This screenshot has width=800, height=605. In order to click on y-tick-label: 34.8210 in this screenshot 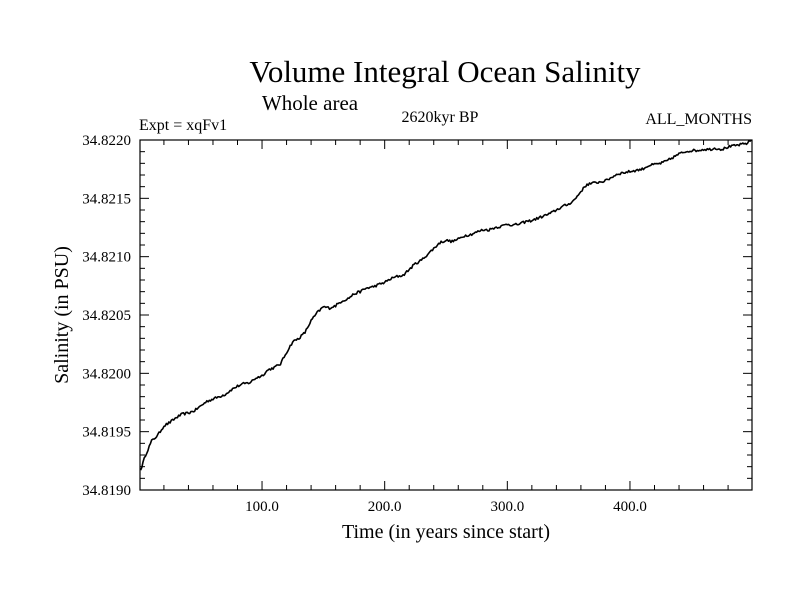, I will do `click(106, 258)`.